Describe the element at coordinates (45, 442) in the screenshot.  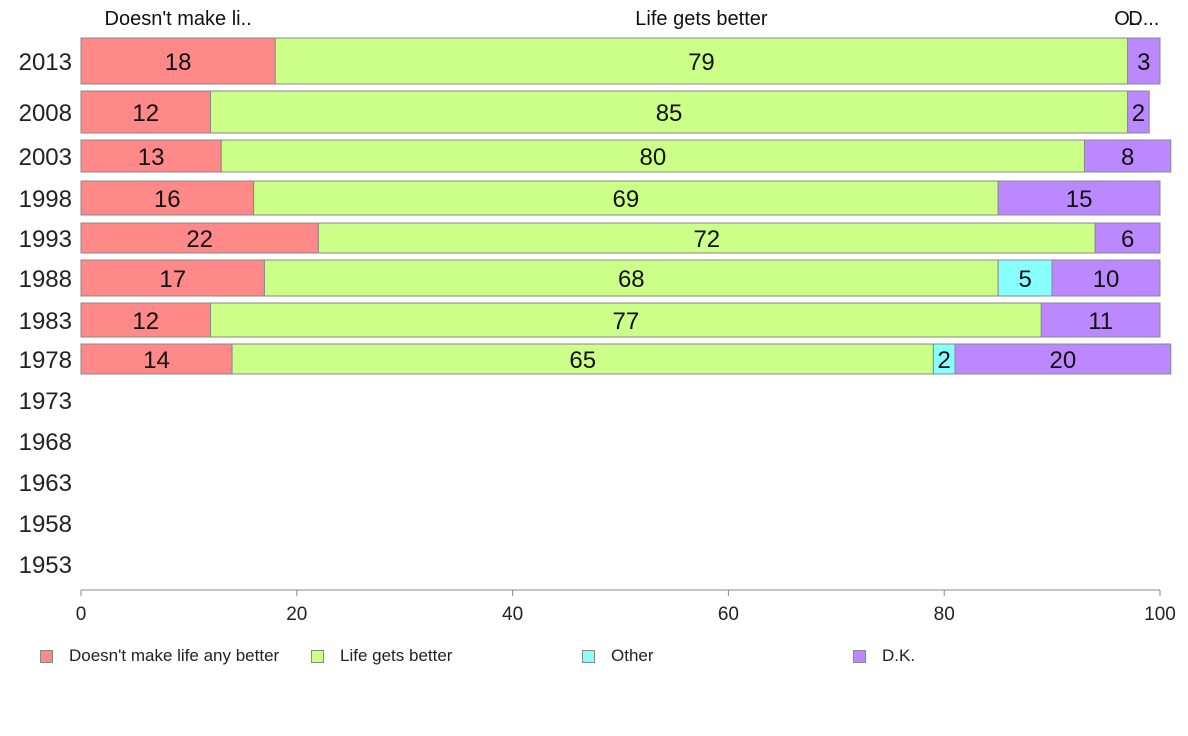
I see `y-tick-label-1968: 1968` at that location.